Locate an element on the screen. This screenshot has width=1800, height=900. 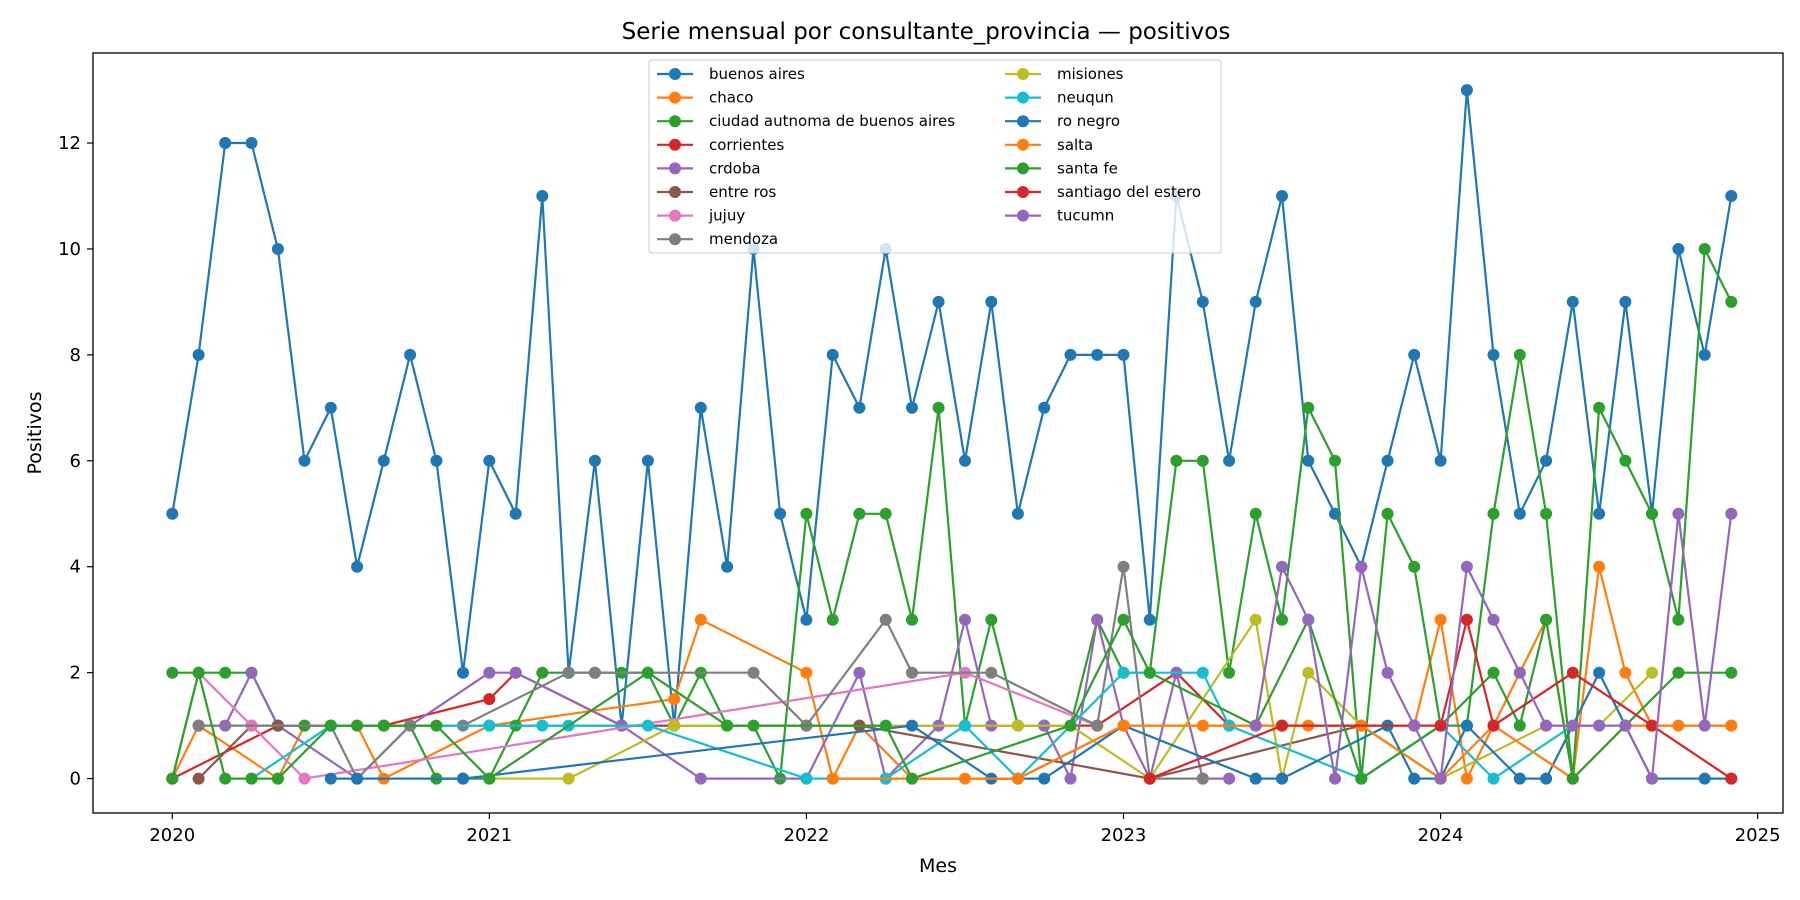
x-tick-label-5: 2025 is located at coordinates (1758, 835).